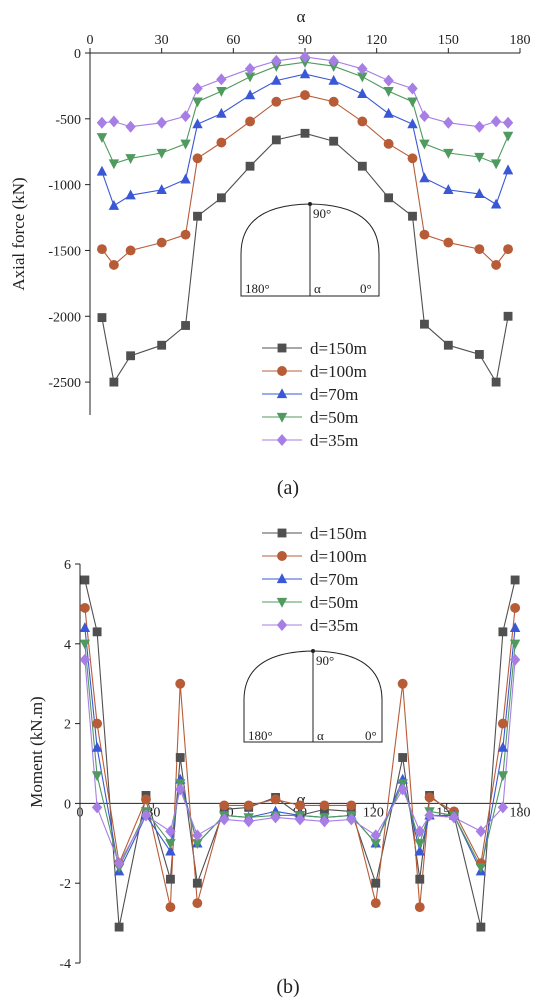 The image size is (550, 1003). What do you see at coordinates (301, 16) in the screenshot?
I see `panel-a-xlabel: α` at bounding box center [301, 16].